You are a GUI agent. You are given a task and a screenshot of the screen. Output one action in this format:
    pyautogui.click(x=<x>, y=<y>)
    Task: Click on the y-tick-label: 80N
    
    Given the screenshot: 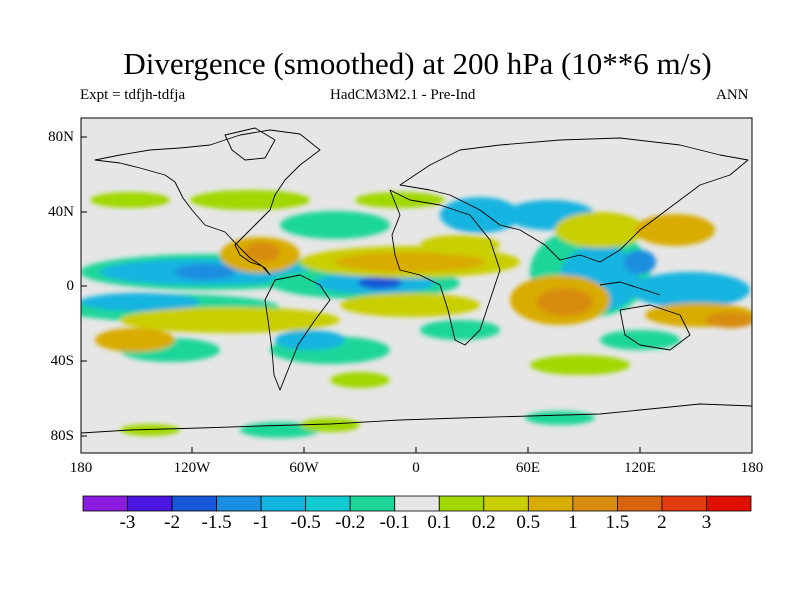 What is the action you would take?
    pyautogui.click(x=61, y=137)
    